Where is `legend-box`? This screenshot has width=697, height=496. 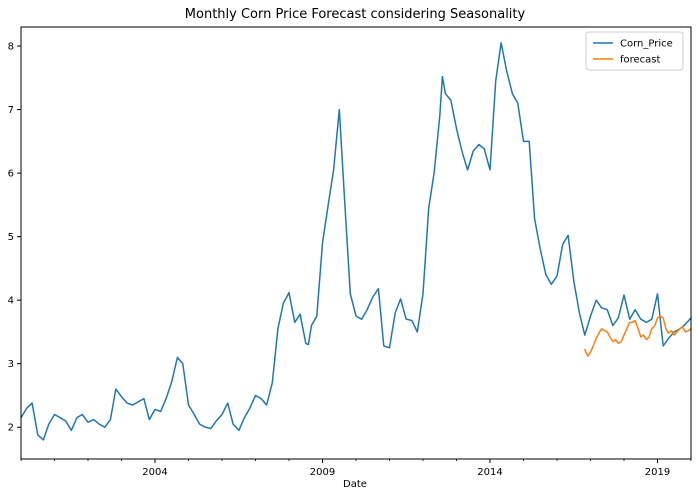
legend-box is located at coordinates (634, 51).